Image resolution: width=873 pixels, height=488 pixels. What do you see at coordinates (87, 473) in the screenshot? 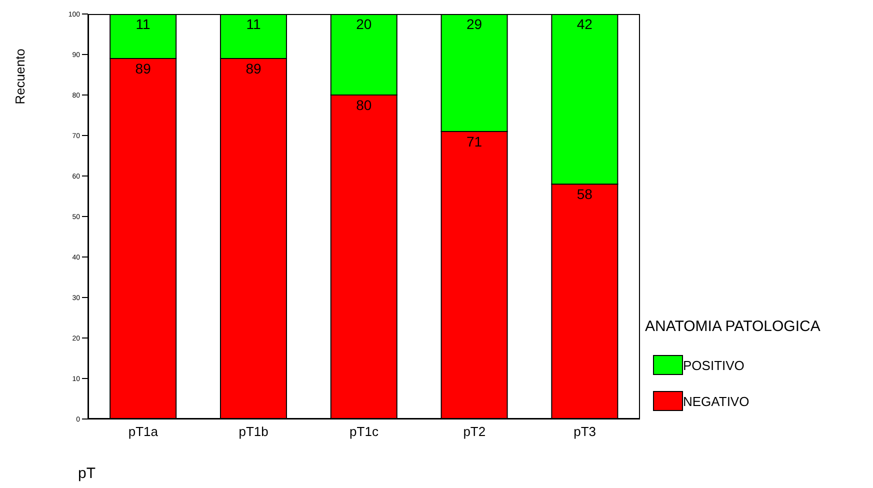
I see `x-axis-title: pT` at bounding box center [87, 473].